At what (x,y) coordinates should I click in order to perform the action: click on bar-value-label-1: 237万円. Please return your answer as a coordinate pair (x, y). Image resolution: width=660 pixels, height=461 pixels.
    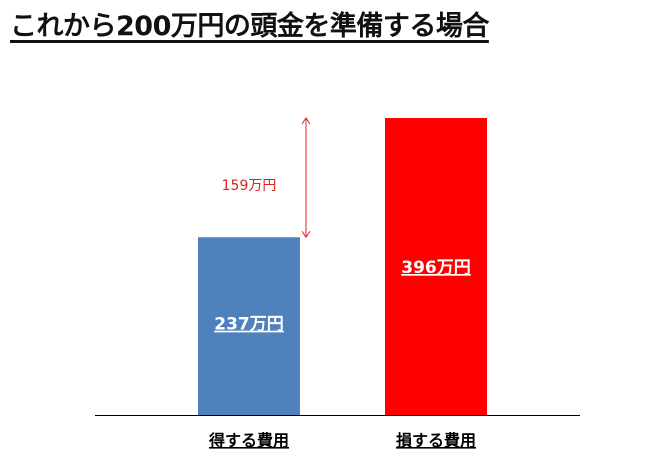
    Looking at the image, I should click on (249, 325).